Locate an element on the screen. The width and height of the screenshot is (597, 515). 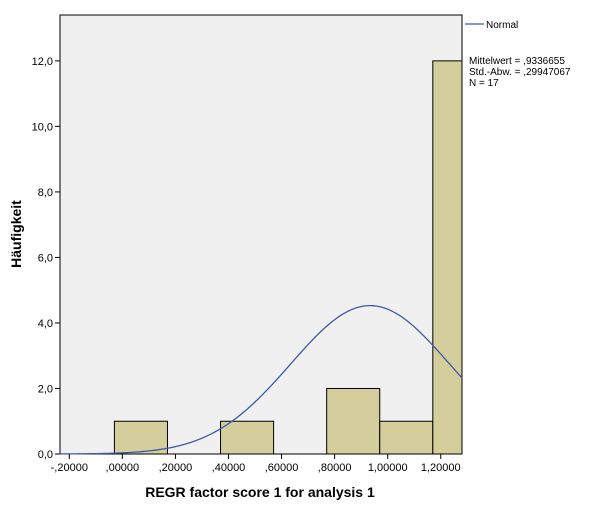
y-tick-label: 10,0 is located at coordinates (42, 127).